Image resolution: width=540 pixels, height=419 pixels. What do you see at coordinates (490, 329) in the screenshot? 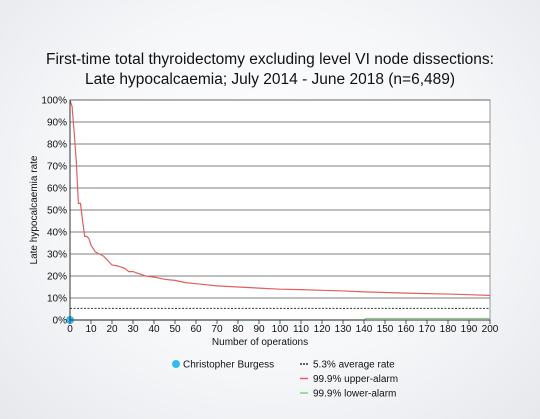
I see `x-tick-label: 200` at bounding box center [490, 329].